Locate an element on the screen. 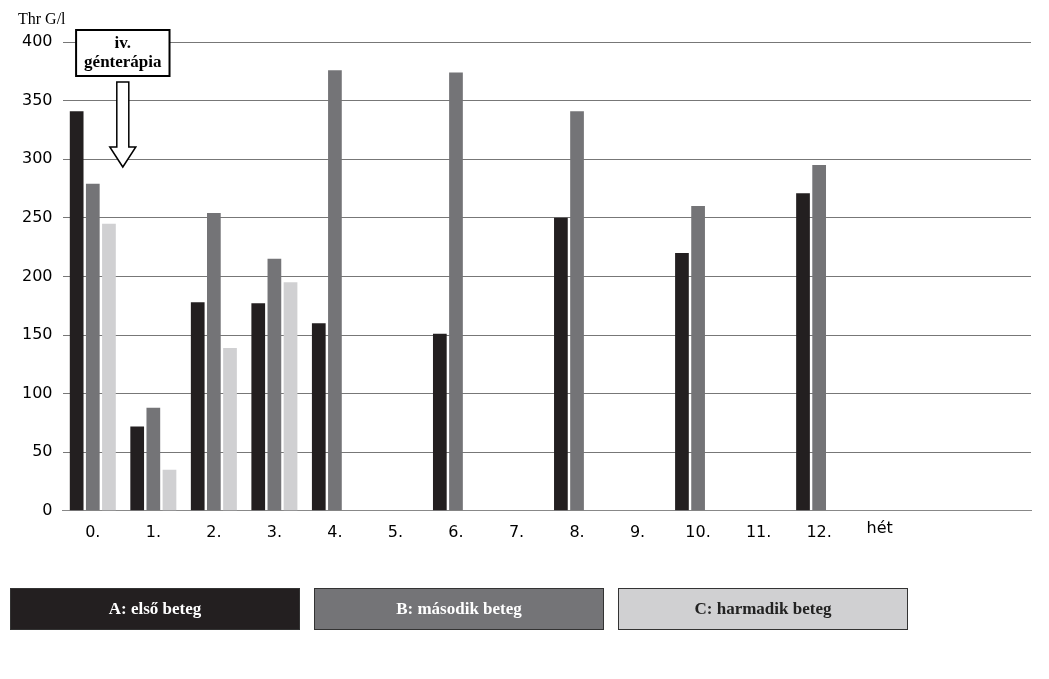 The height and width of the screenshot is (679, 1049). x-tick-label: 11. is located at coordinates (758, 531).